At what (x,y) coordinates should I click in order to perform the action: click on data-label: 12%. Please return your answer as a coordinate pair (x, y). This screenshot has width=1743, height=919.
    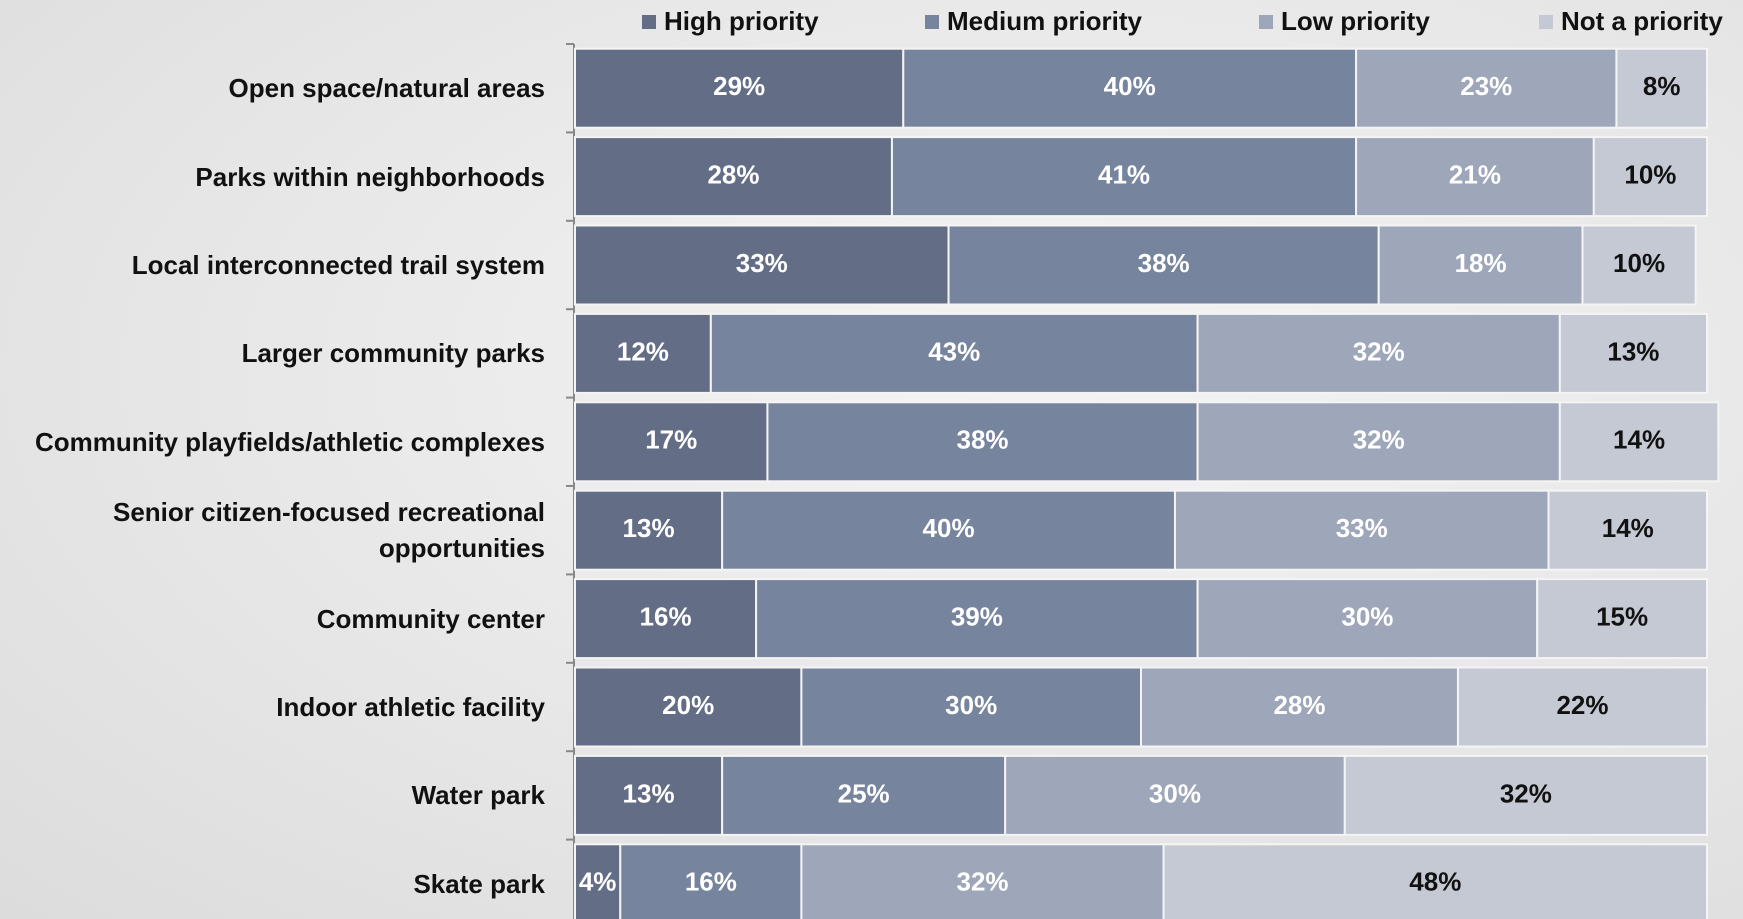
    Looking at the image, I should click on (643, 351).